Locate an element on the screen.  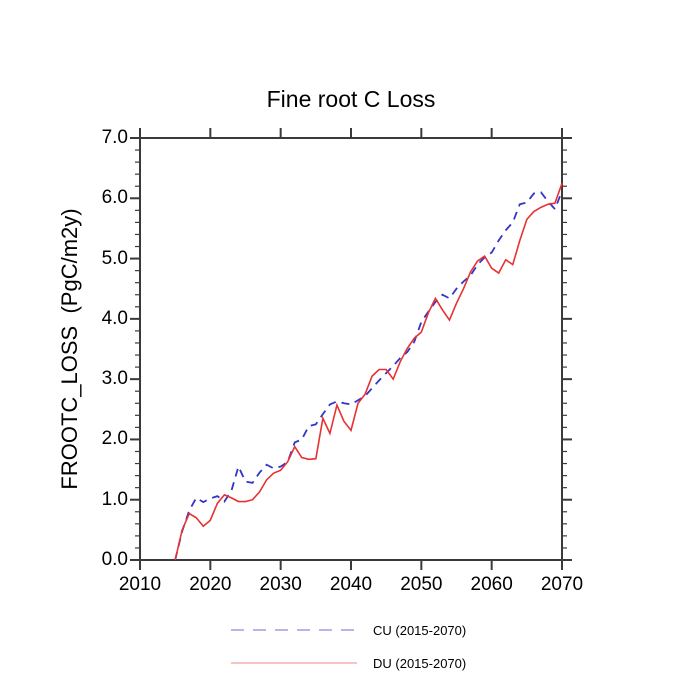
x-tick-label: 2010 is located at coordinates (140, 584).